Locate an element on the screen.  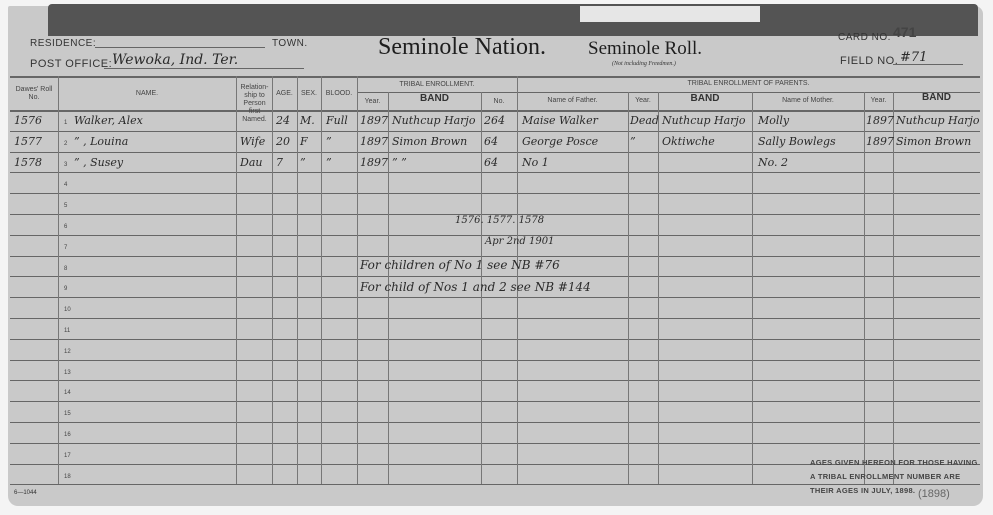
post-office-value: Wewoka, Ind. Ter. is located at coordinates (175, 60).